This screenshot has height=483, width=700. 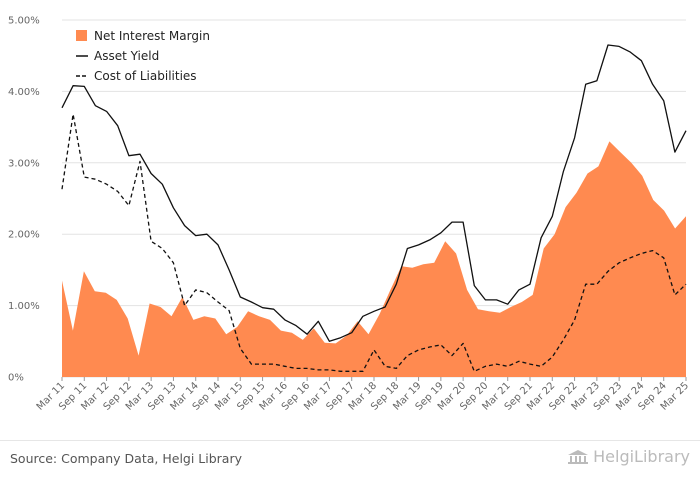 What do you see at coordinates (145, 76) in the screenshot?
I see `legend-label: Cost of Liabilities` at bounding box center [145, 76].